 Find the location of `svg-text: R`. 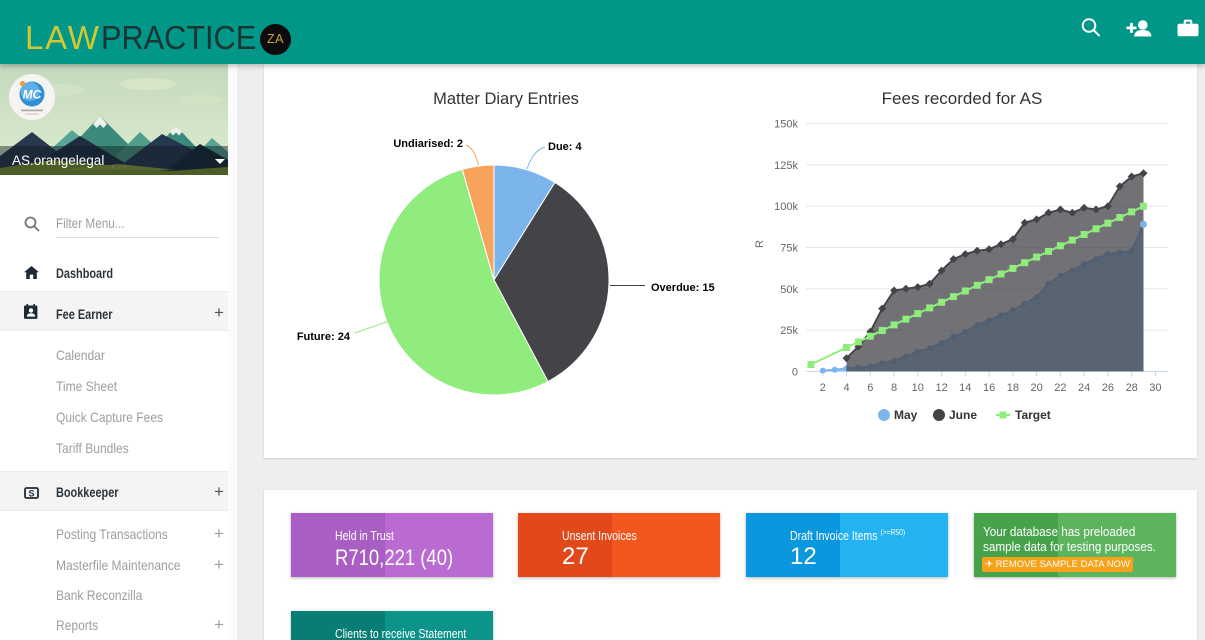

svg-text: R is located at coordinates (760, 244).